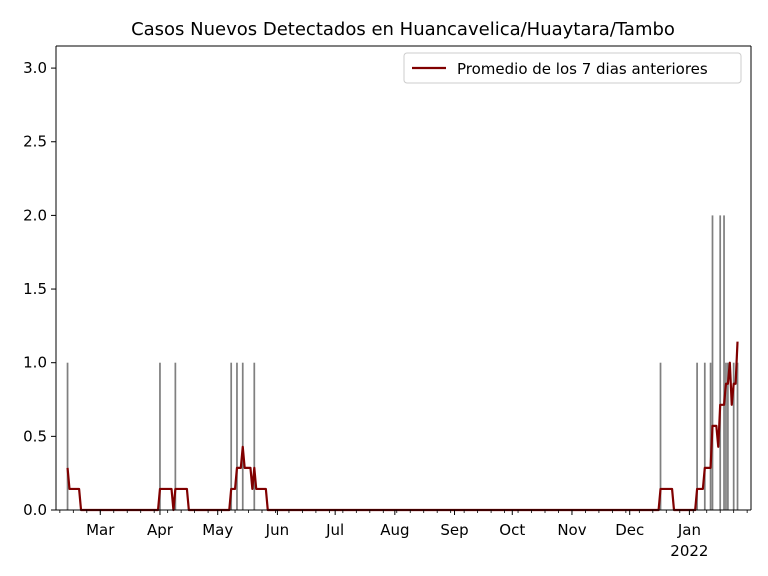 This screenshot has width=768, height=576. What do you see at coordinates (35, 510) in the screenshot?
I see `y-tick-label: 0.0` at bounding box center [35, 510].